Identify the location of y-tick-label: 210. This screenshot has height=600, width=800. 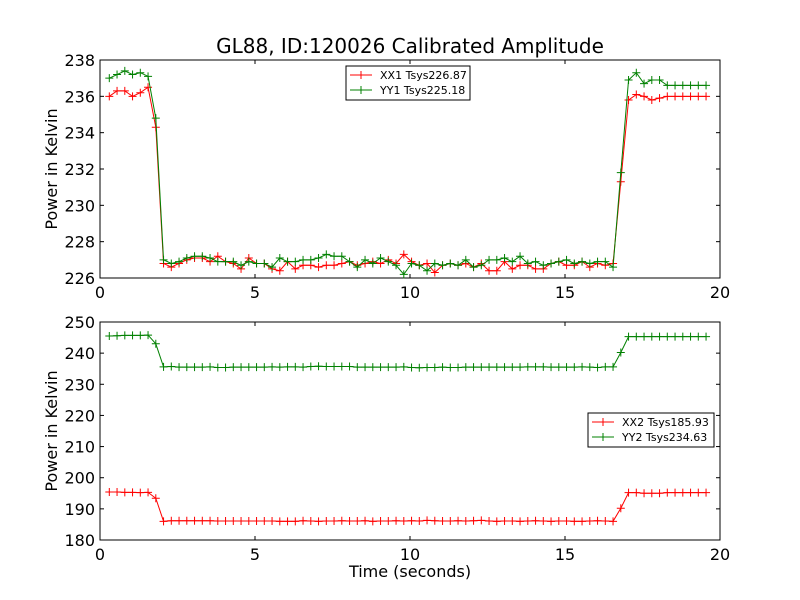
(79, 447).